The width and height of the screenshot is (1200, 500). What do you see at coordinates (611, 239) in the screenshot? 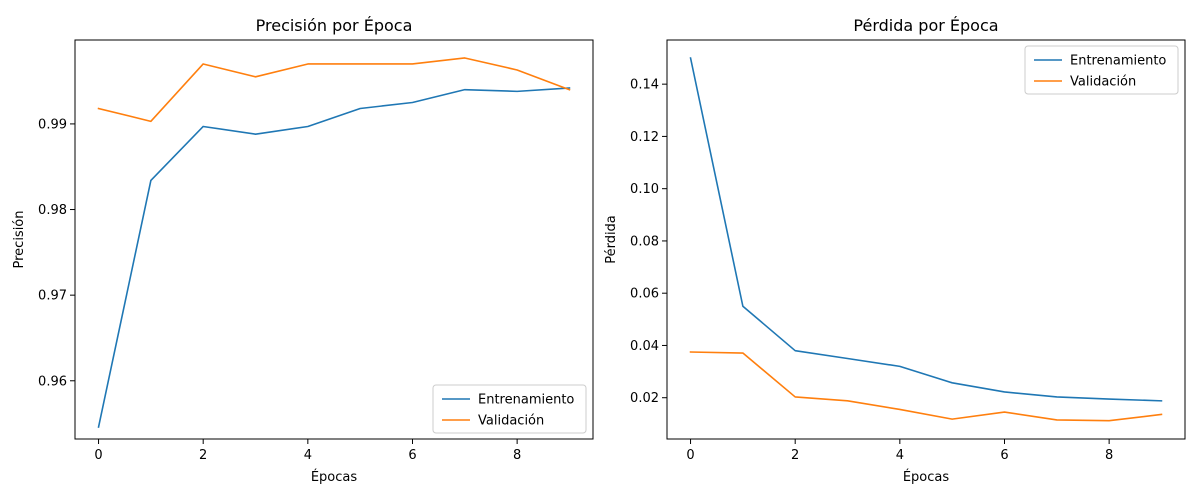
I see `y-axis-label: Pérdida` at bounding box center [611, 239].